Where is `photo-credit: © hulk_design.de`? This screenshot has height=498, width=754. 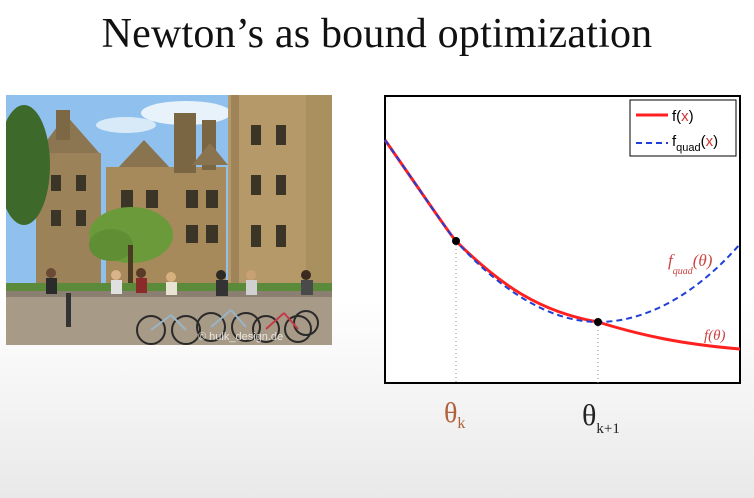
photo-credit: © hulk_design.de is located at coordinates (241, 337).